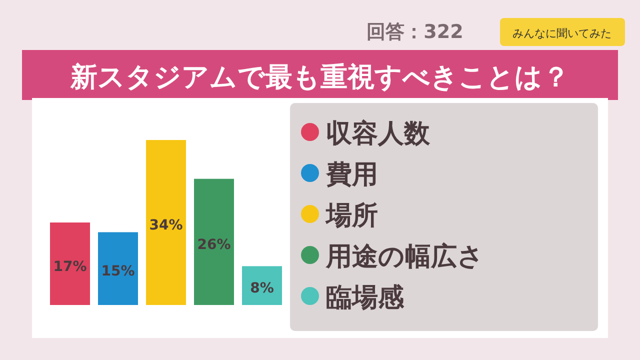  What do you see at coordinates (562, 33) in the screenshot?
I see `text: みんなに聞いてみた` at bounding box center [562, 33].